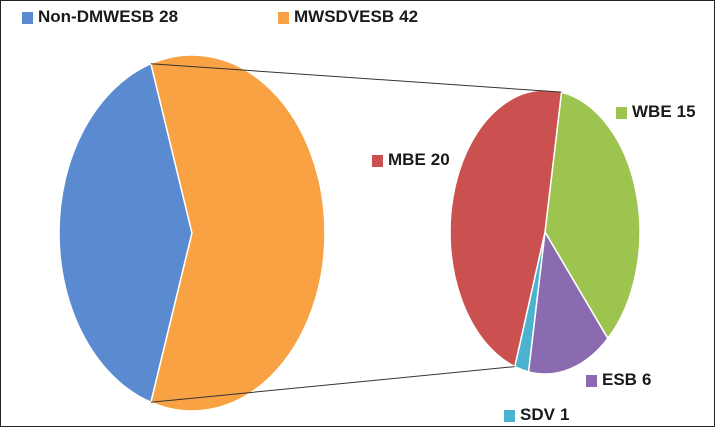 This screenshot has height=427, width=715. I want to click on value-label: 6, so click(646, 379).